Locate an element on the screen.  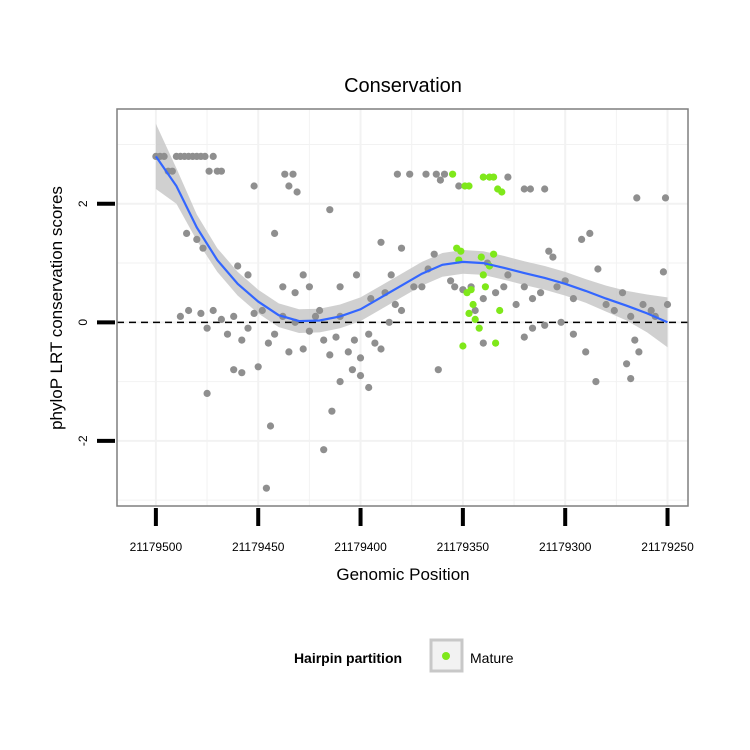
legend-label-mature: Mature is located at coordinates (492, 658).